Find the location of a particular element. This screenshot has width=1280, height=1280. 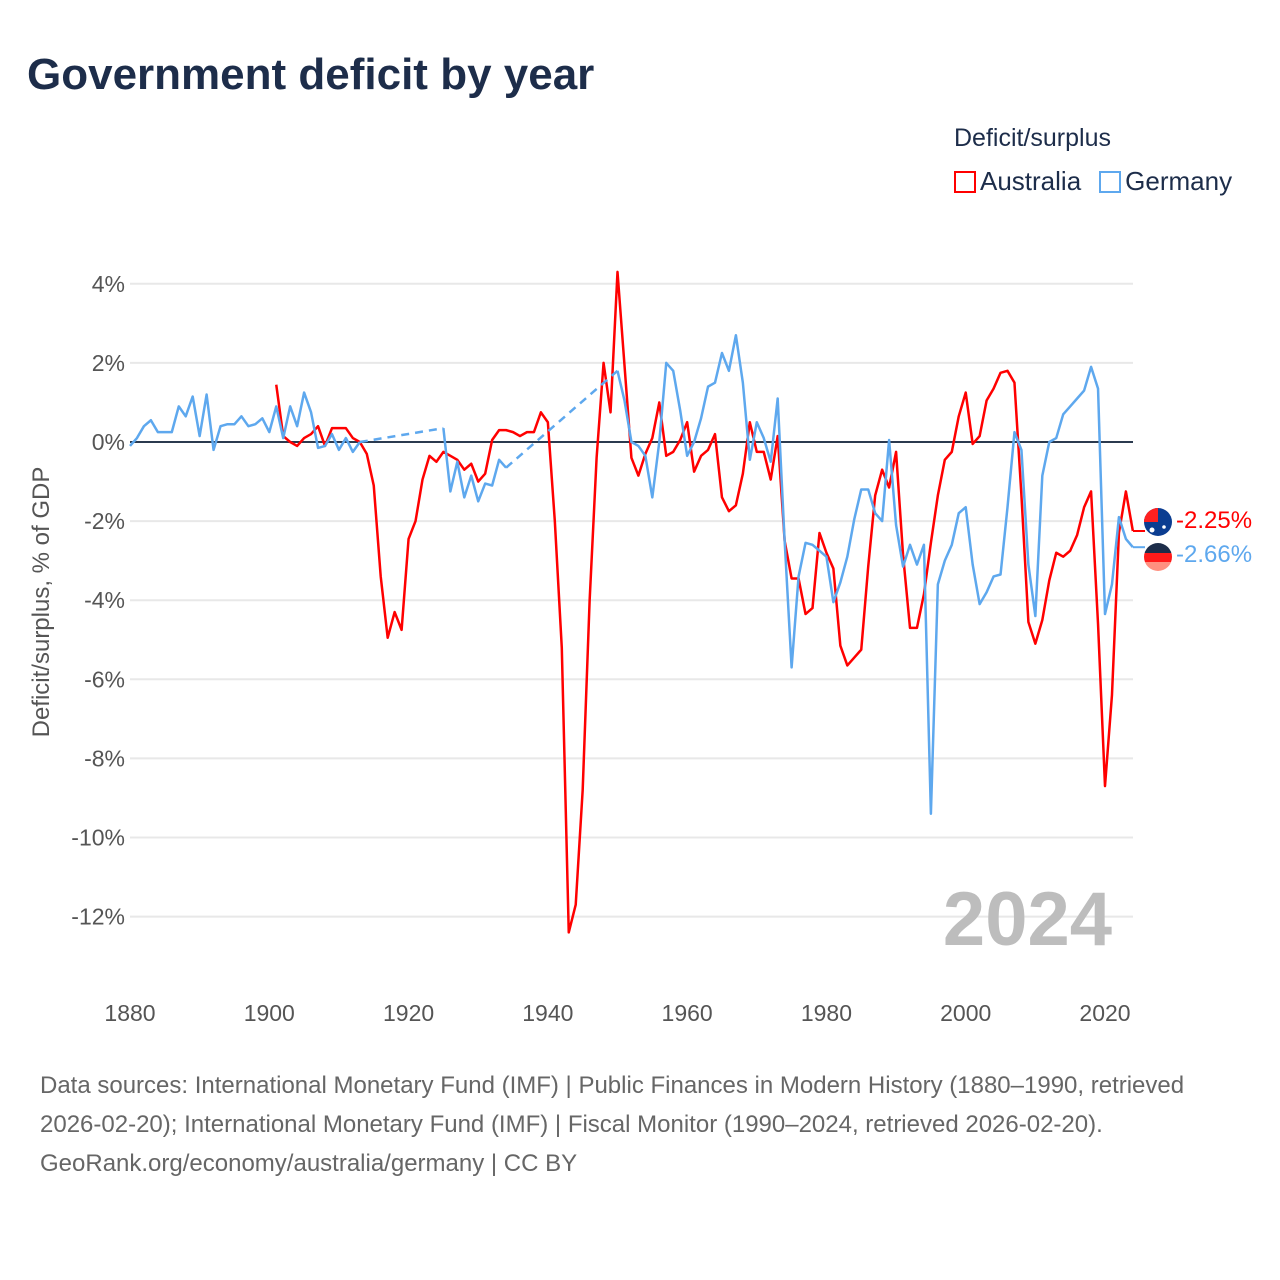

legend-swatch-germany is located at coordinates (1110, 181).